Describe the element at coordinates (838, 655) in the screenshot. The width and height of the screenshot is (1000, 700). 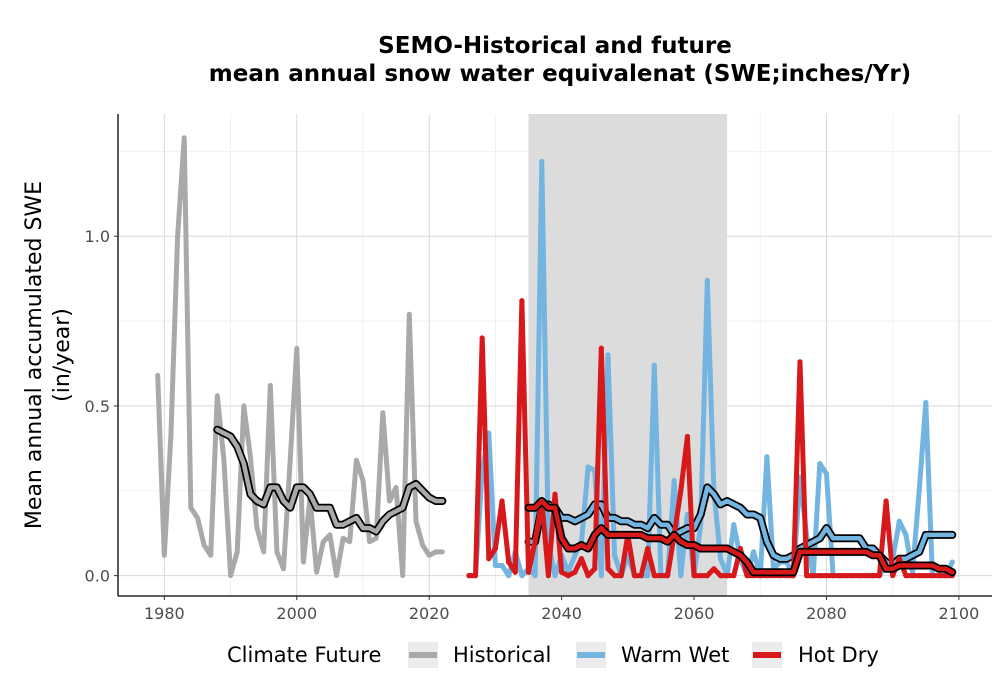
I see `legend-label-hot-dry: Hot Dry` at that location.